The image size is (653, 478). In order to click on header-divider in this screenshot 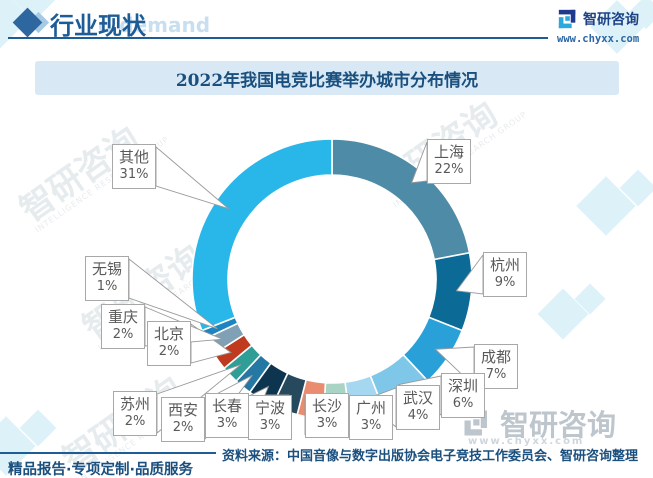, I will do `click(278, 38)`.